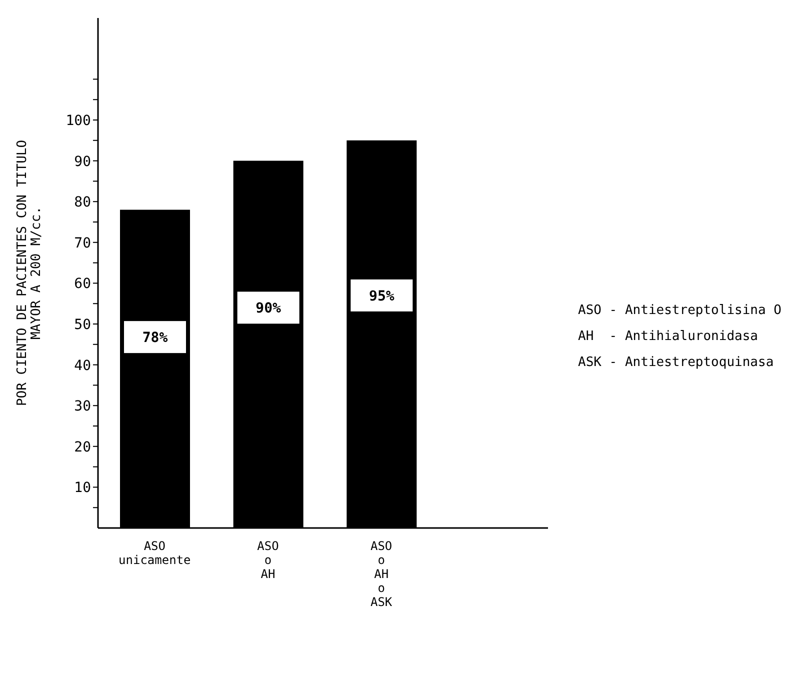  Describe the element at coordinates (676, 363) in the screenshot. I see `text: ASK - Antiestreptoquinasa` at that location.